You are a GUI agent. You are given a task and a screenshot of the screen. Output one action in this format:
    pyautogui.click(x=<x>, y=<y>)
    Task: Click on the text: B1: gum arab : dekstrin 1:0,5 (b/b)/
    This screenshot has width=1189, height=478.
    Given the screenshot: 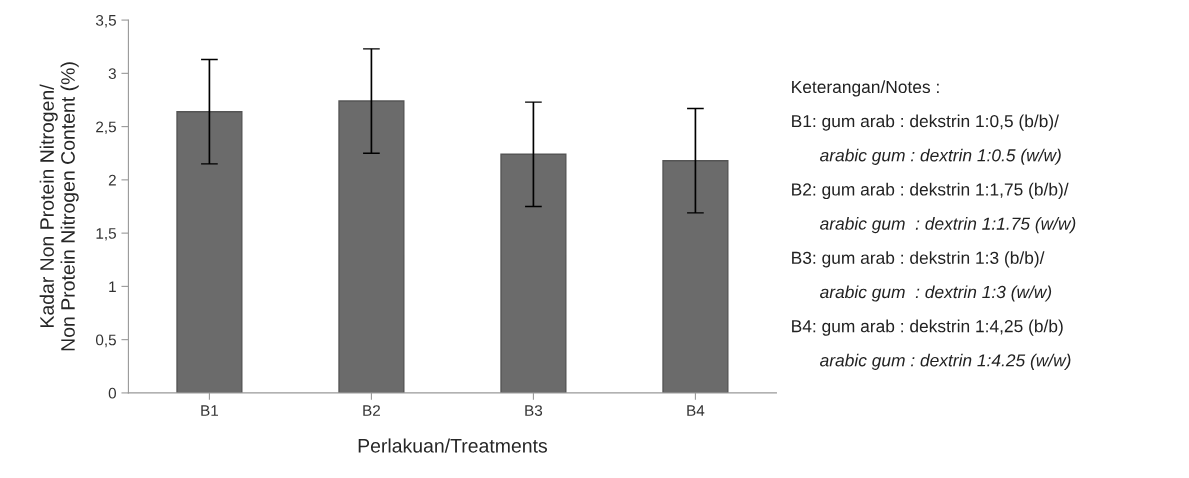 What is the action you would take?
    pyautogui.click(x=925, y=122)
    